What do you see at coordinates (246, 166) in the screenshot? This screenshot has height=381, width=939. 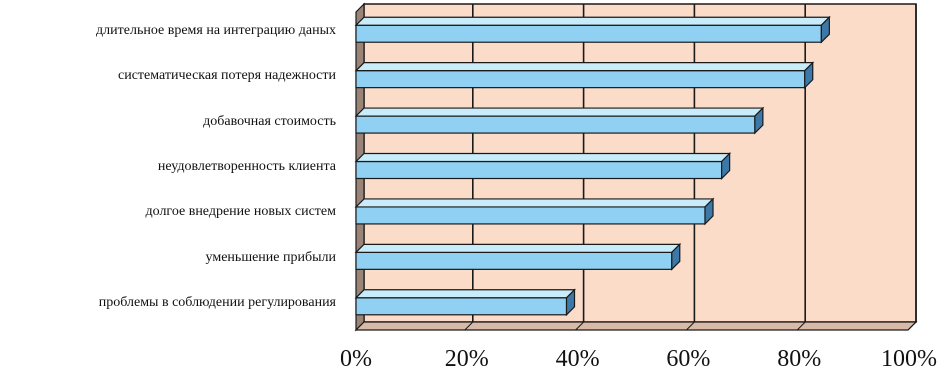 I see `category-label: неудовлетворенность клиента` at bounding box center [246, 166].